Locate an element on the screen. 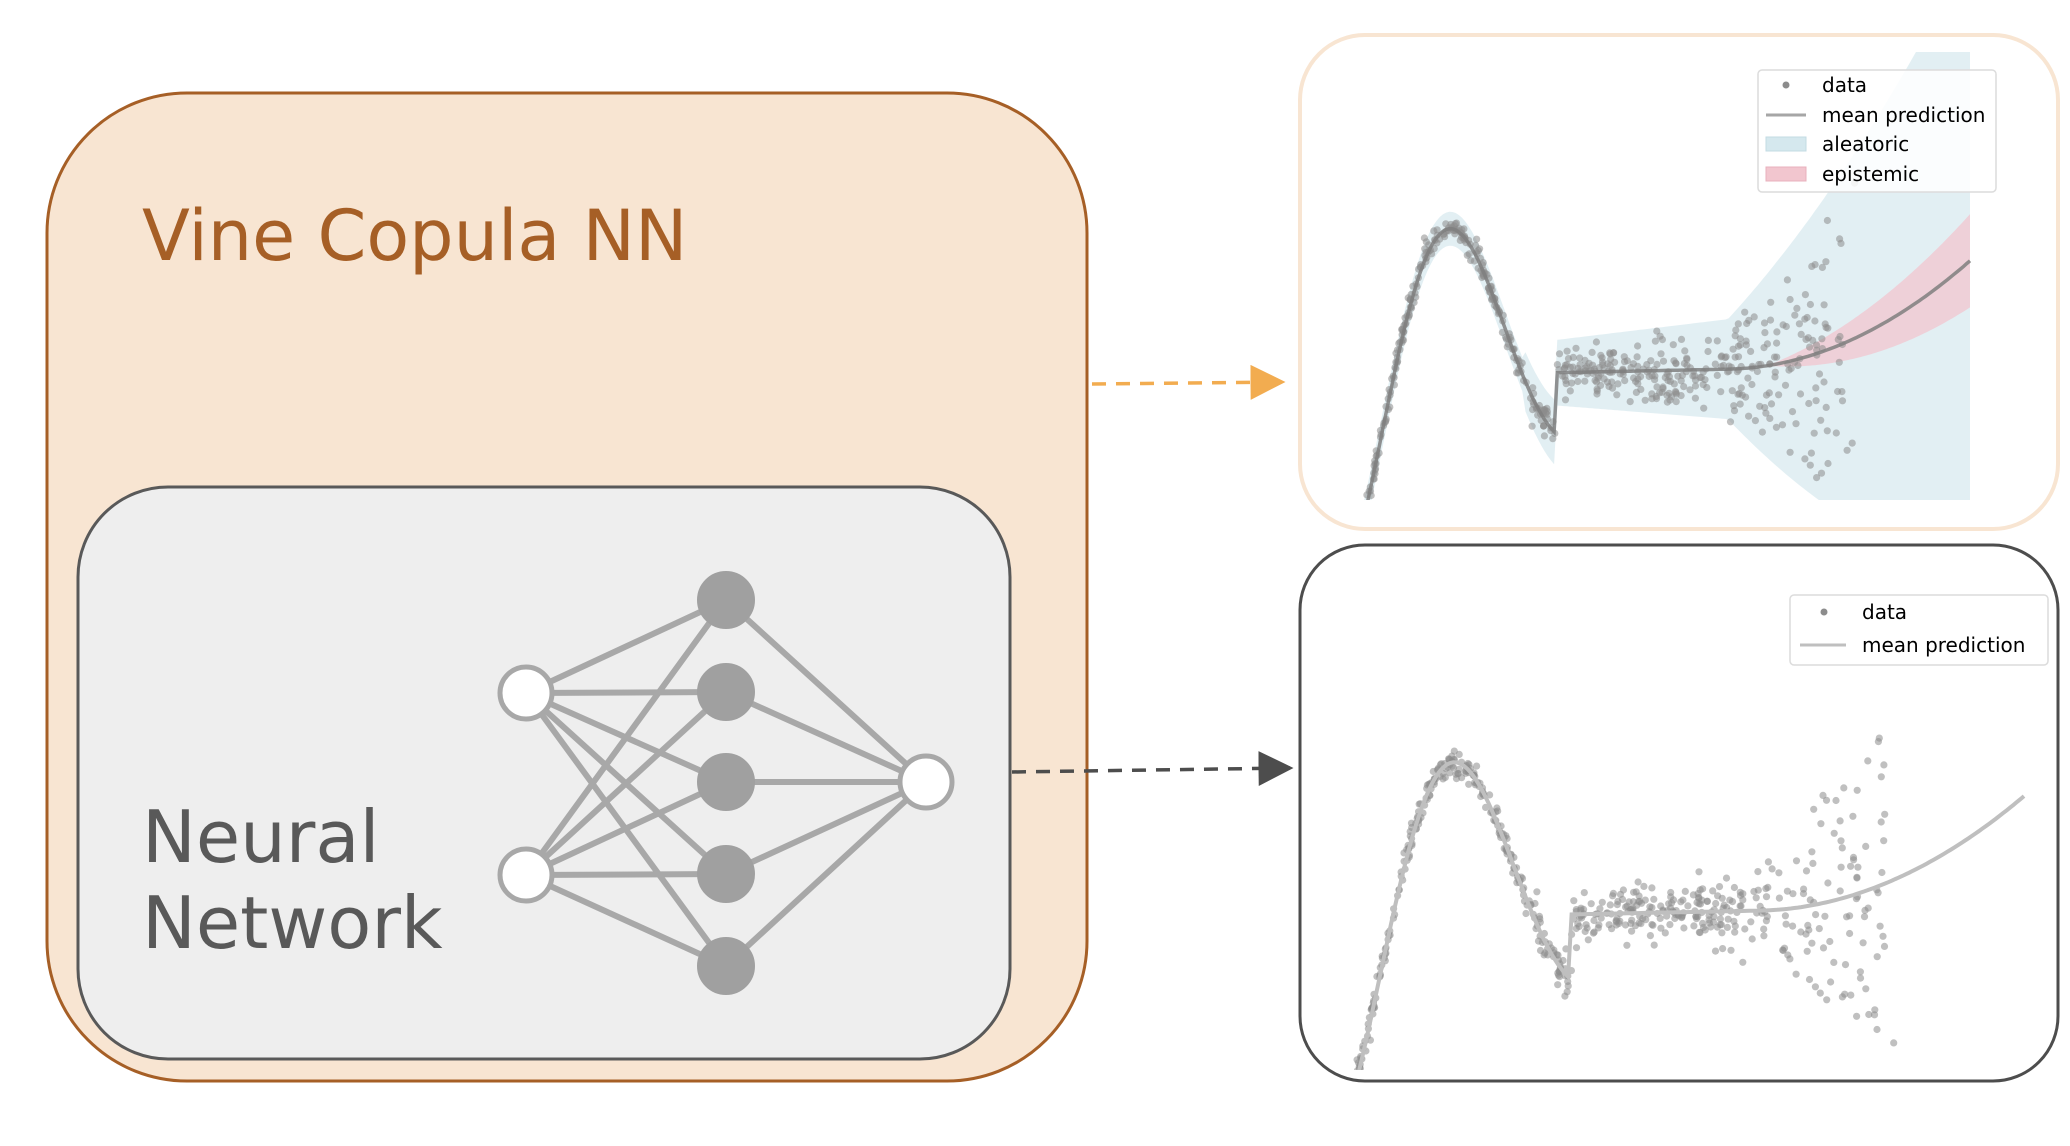 Image resolution: width=2070 pixels, height=1146 pixels. top-legend-epistemic: epistemic is located at coordinates (1870, 174).